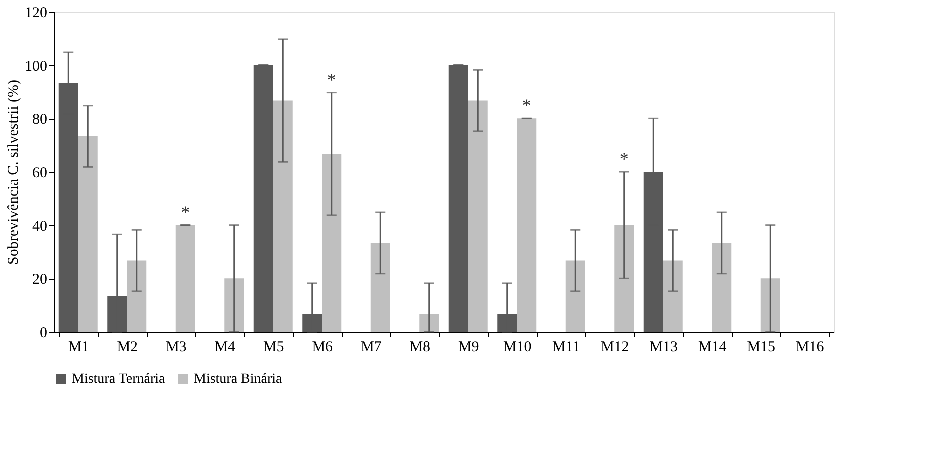  What do you see at coordinates (40, 174) in the screenshot?
I see `y-tick-label: 60` at bounding box center [40, 174].